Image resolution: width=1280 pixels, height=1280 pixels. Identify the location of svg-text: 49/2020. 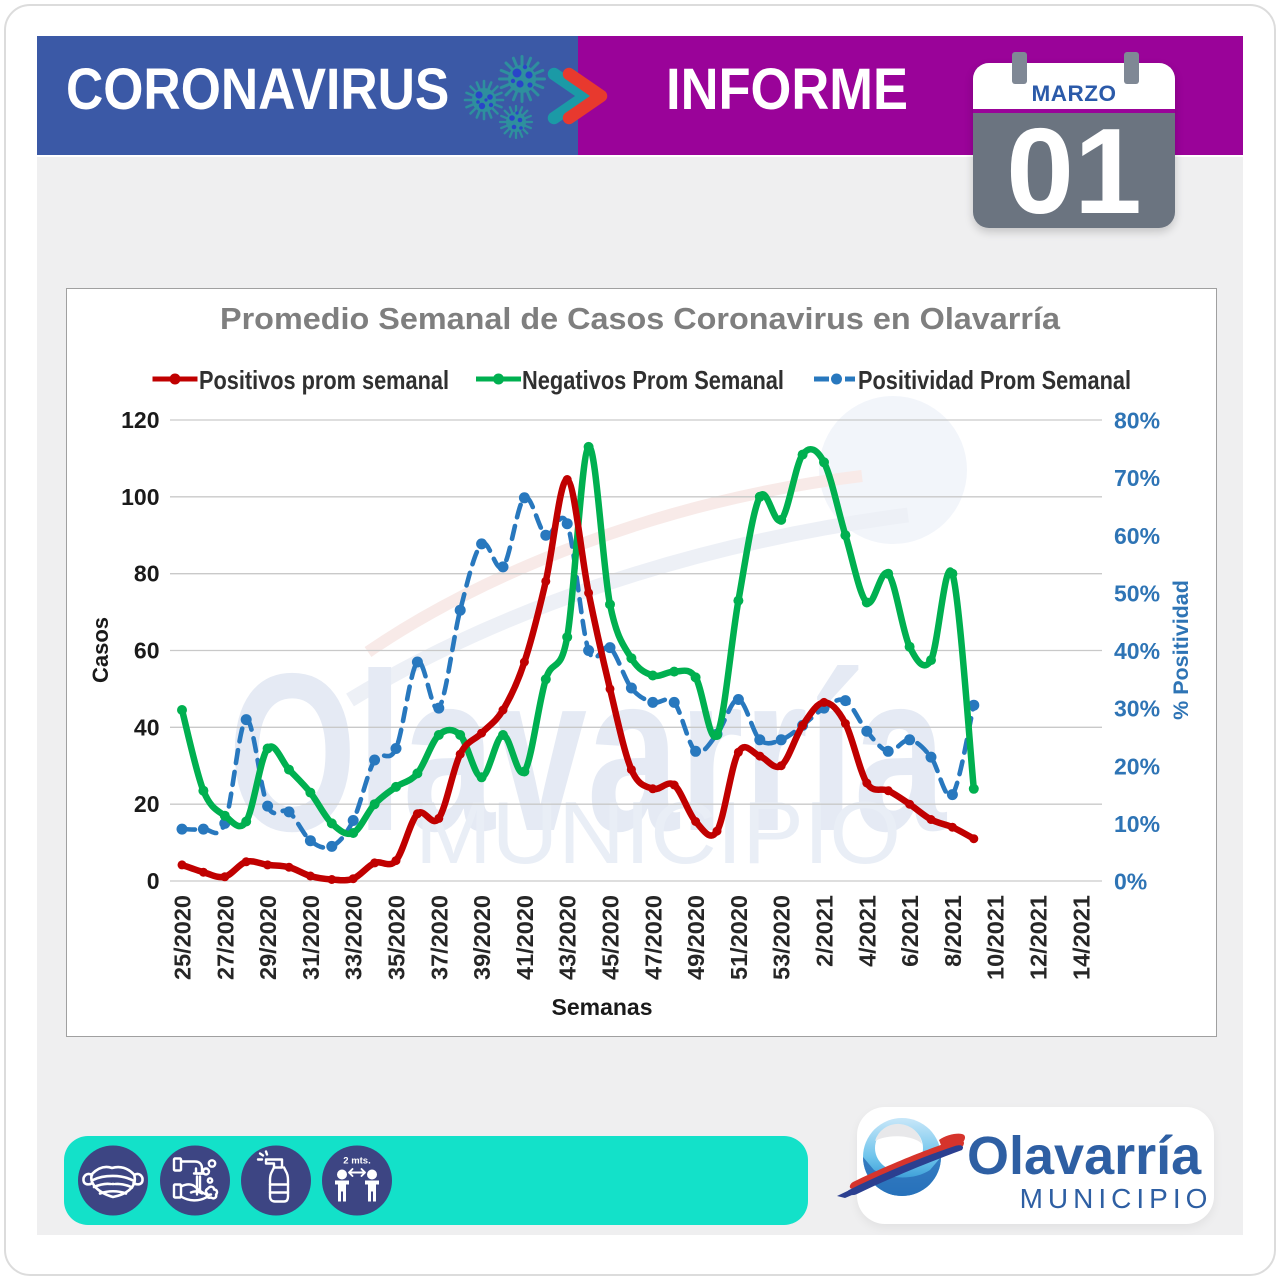
(696, 937).